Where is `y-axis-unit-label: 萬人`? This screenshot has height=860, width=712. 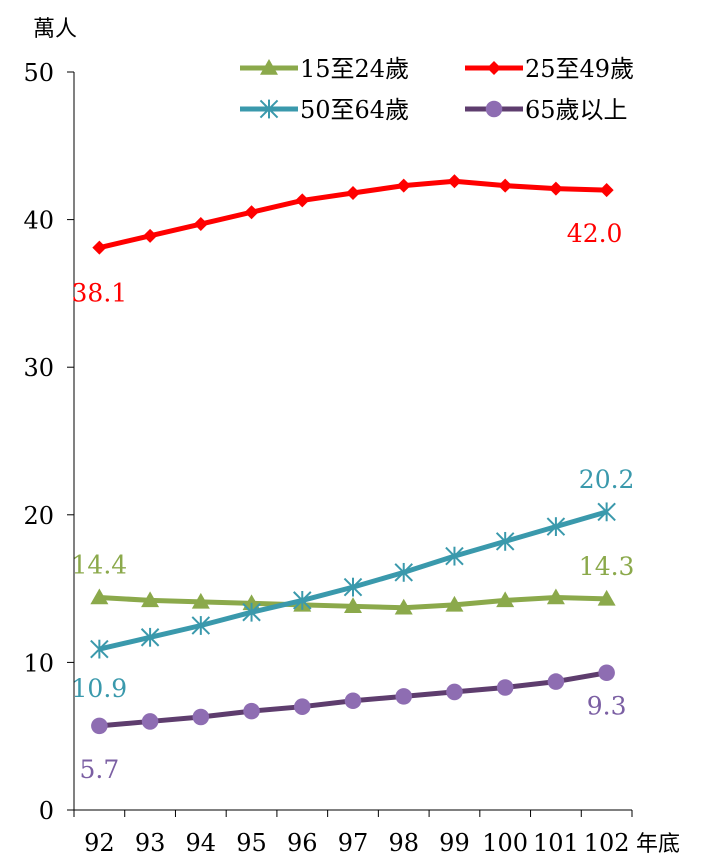
y-axis-unit-label: 萬人 is located at coordinates (55, 29).